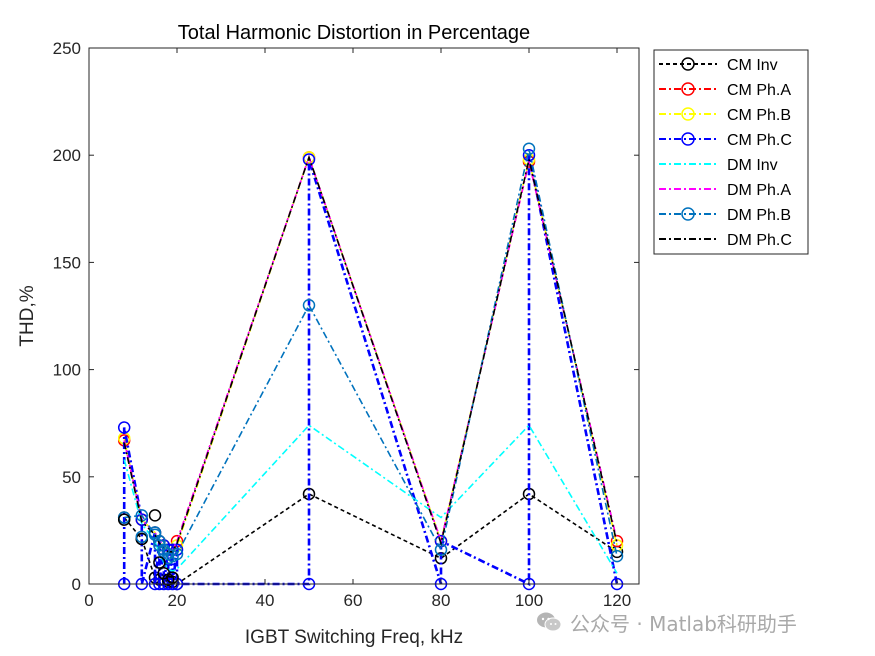  I want to click on y-tick-label: 250, so click(67, 48).